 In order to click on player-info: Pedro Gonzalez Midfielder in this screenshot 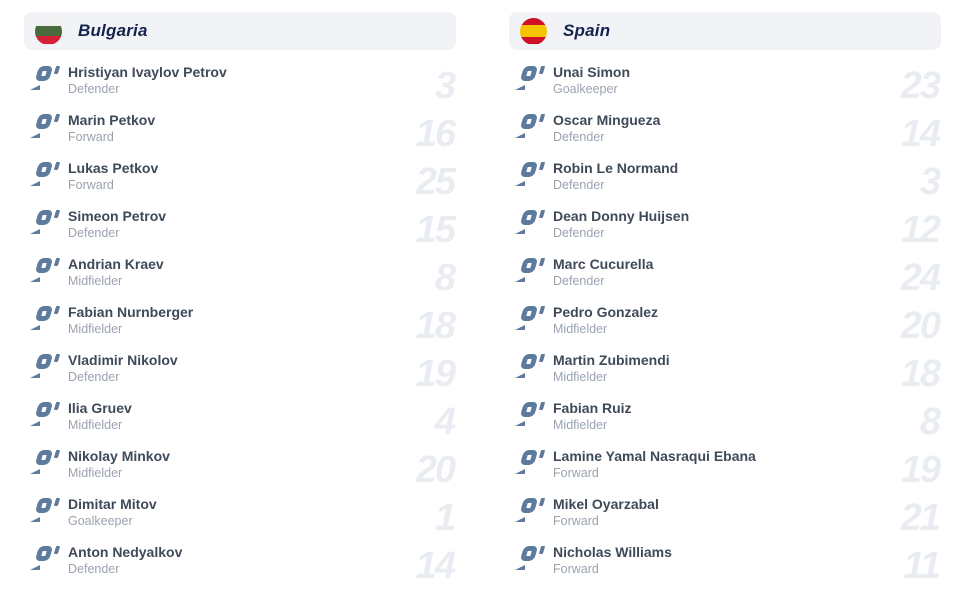, I will do `click(605, 319)`.